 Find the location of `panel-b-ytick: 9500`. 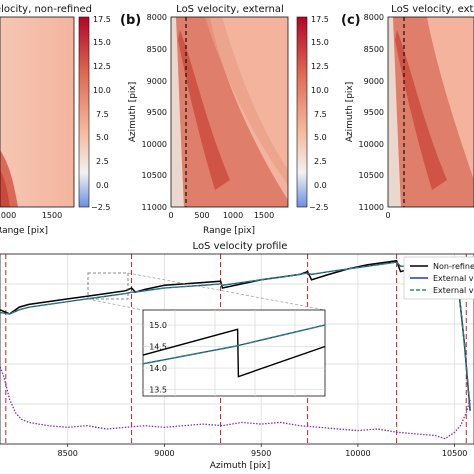

panel-b-ytick: 9500 is located at coordinates (157, 112).